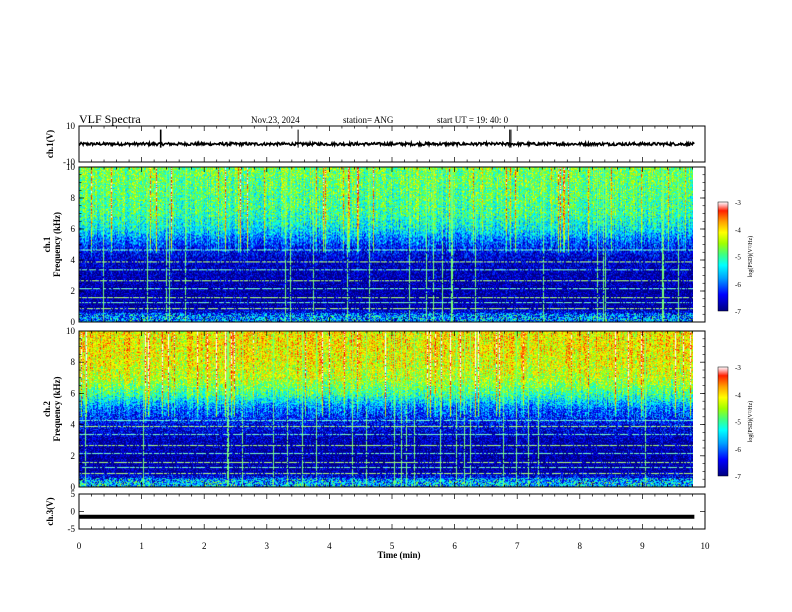 The height and width of the screenshot is (612, 792). I want to click on y-axis-title-line: ch.2, so click(47, 409).